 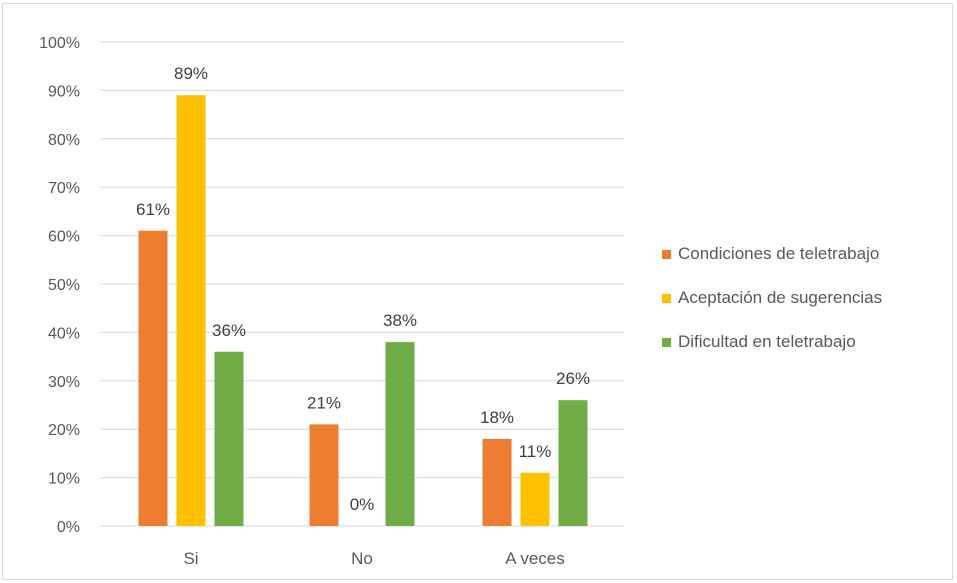 I want to click on legend-swatch-aceptacion, so click(x=666, y=298).